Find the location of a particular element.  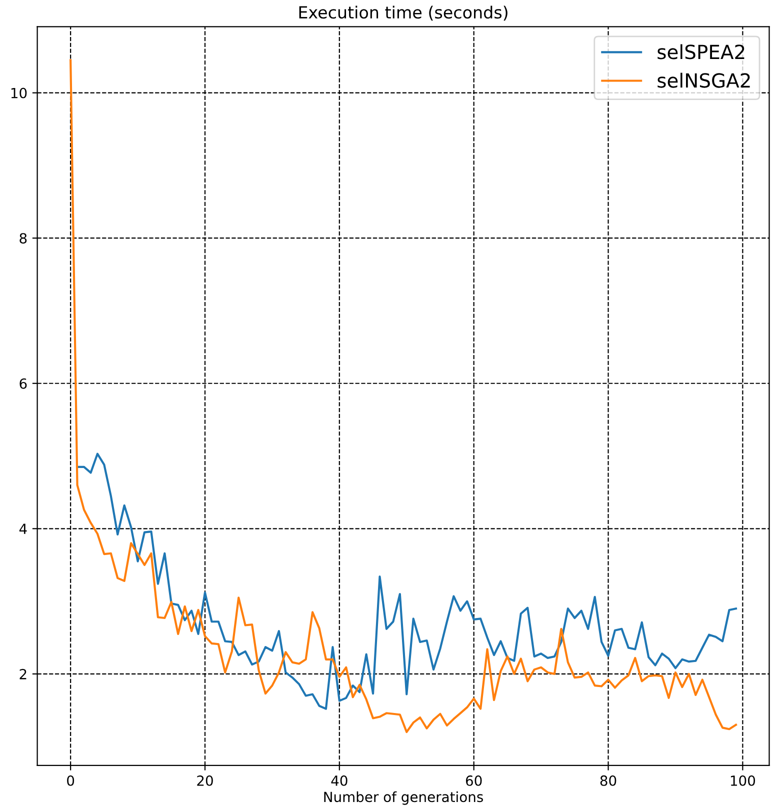

x-tick-label: 0 is located at coordinates (70, 780).